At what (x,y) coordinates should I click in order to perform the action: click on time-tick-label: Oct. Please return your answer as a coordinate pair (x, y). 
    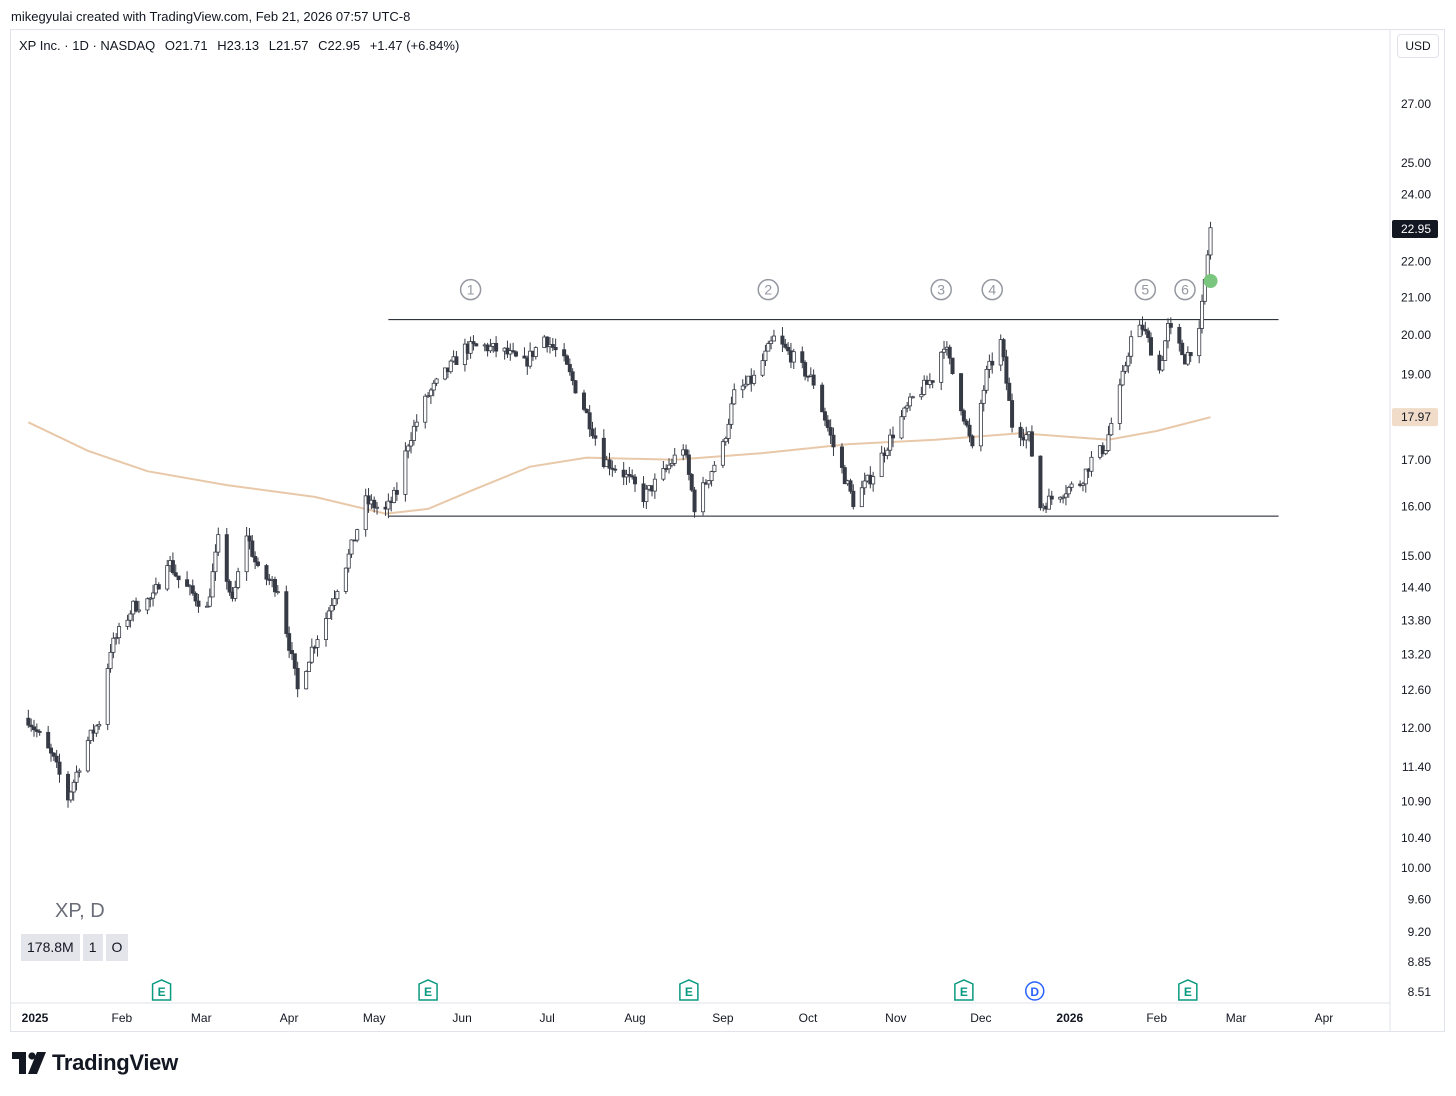
    Looking at the image, I should click on (808, 1018).